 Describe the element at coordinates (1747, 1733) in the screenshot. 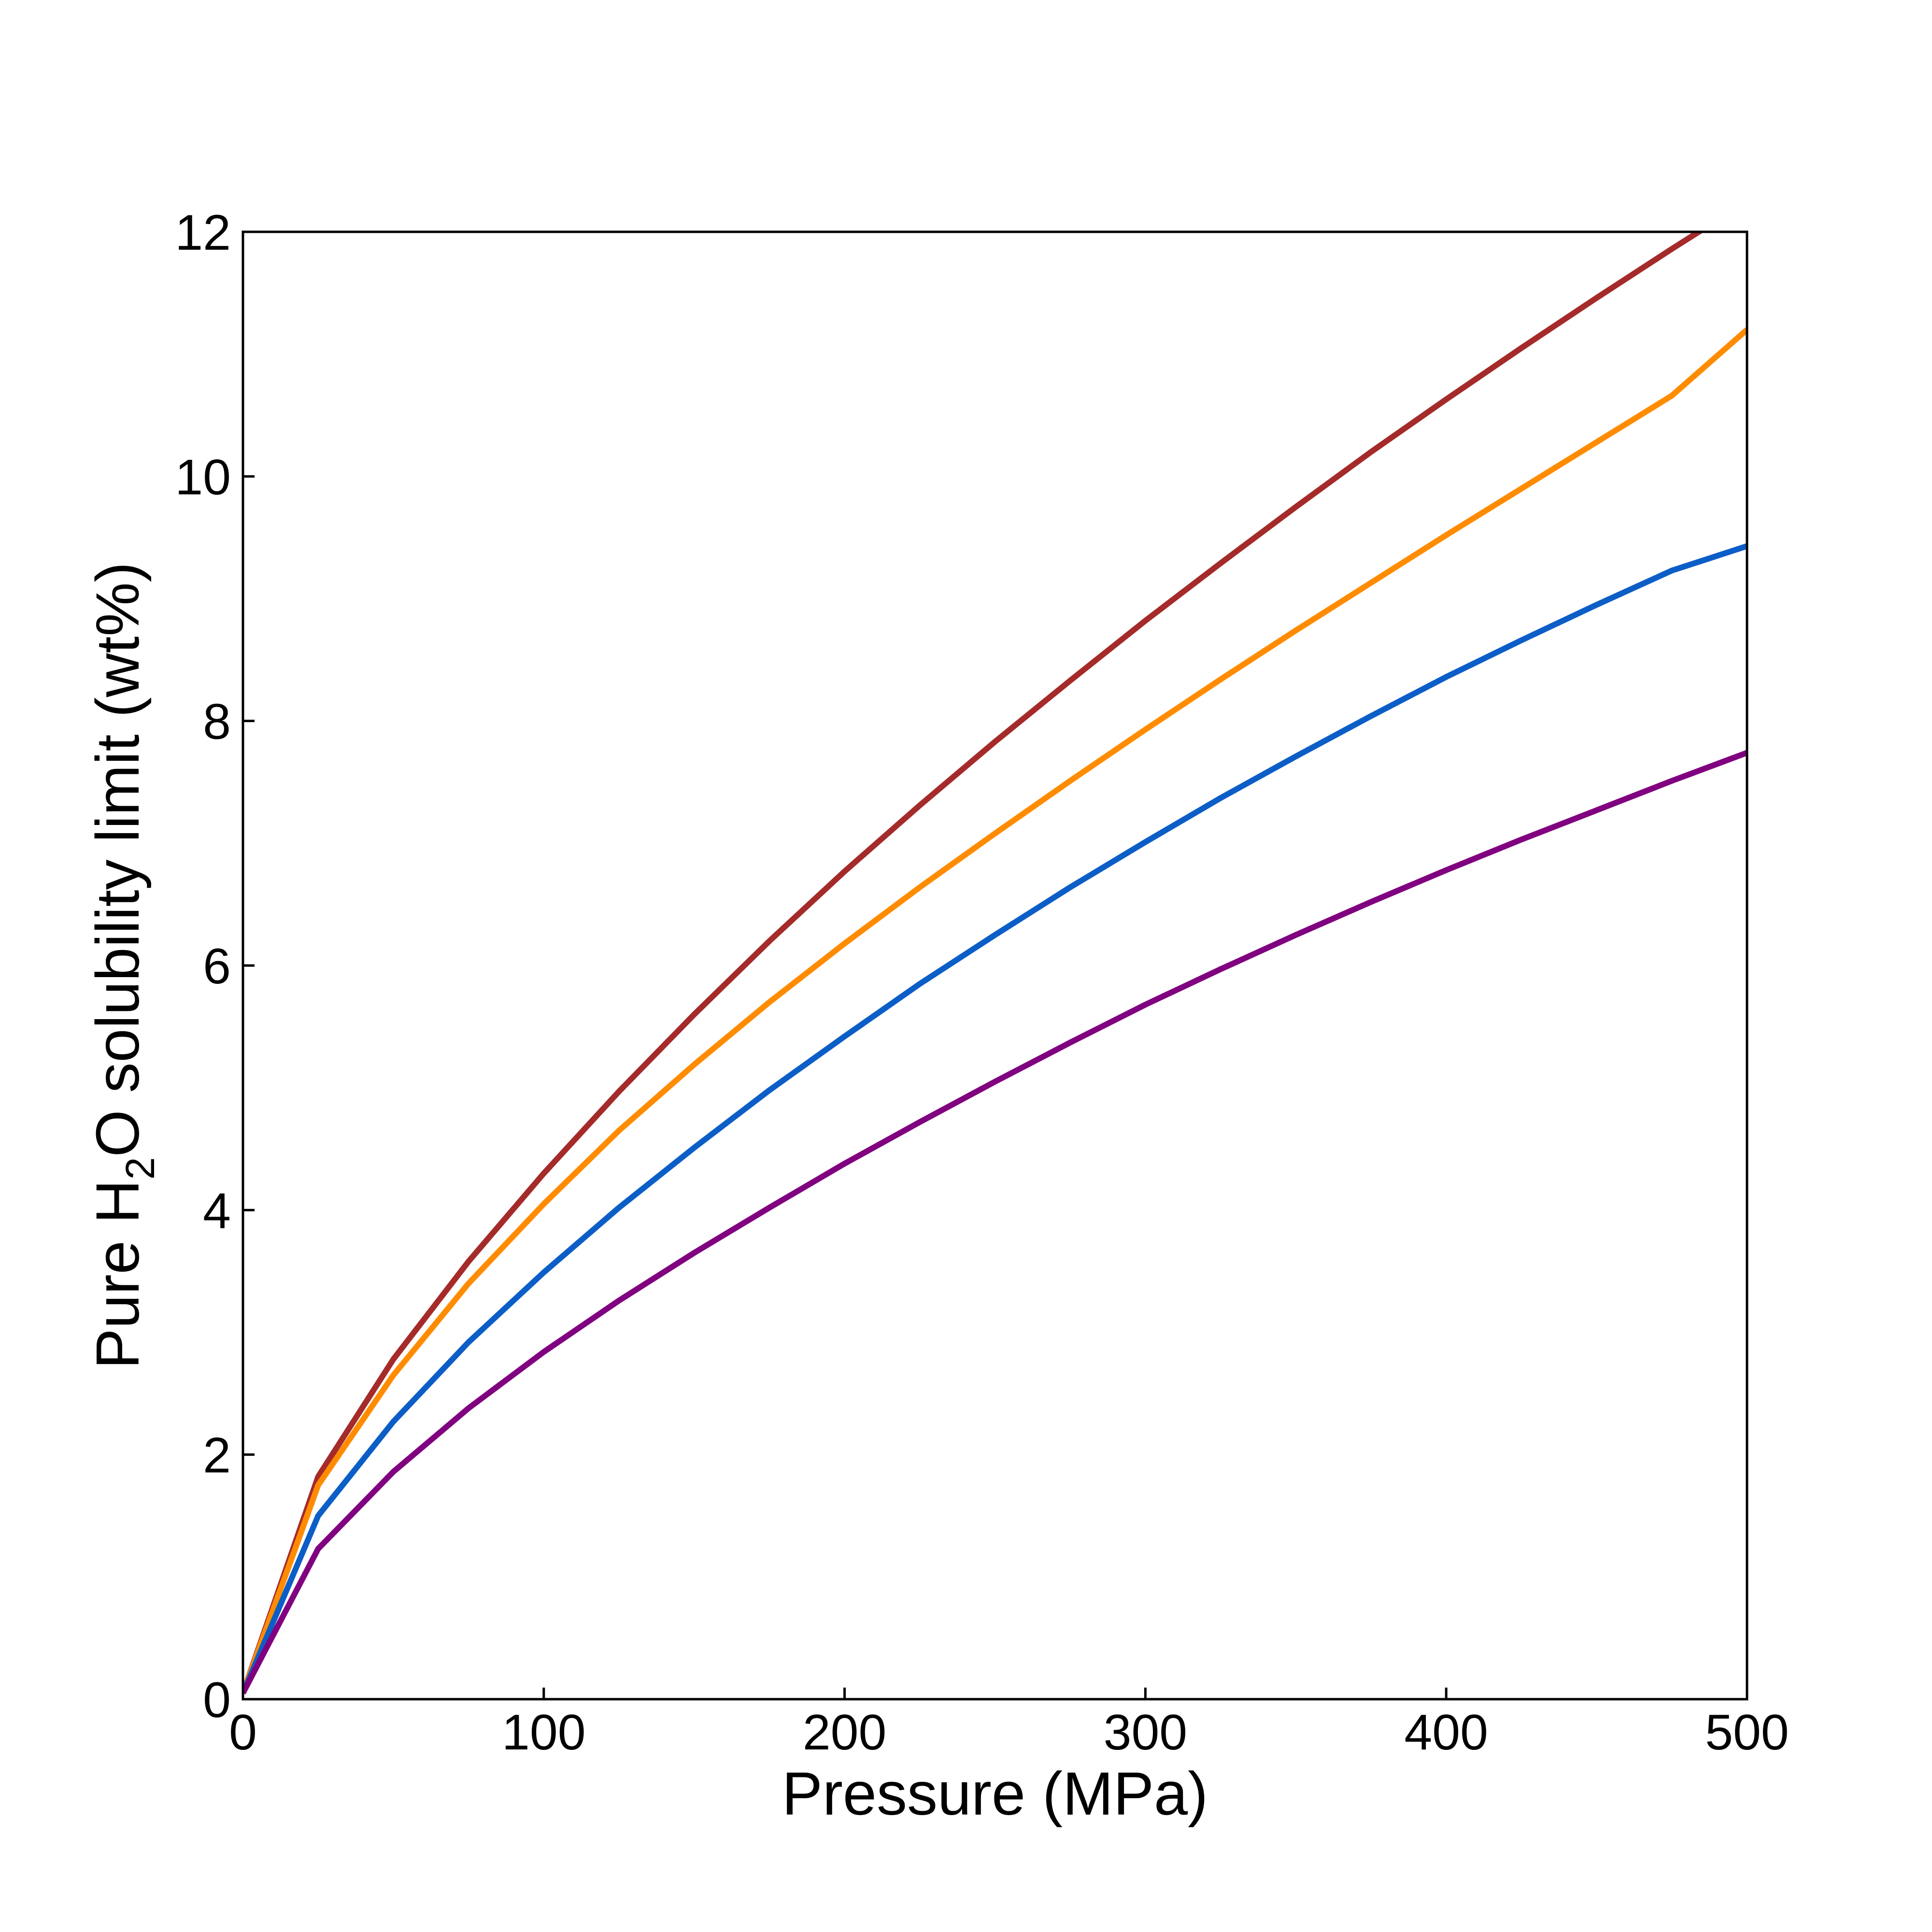

I see `x-tick-label: 500` at that location.